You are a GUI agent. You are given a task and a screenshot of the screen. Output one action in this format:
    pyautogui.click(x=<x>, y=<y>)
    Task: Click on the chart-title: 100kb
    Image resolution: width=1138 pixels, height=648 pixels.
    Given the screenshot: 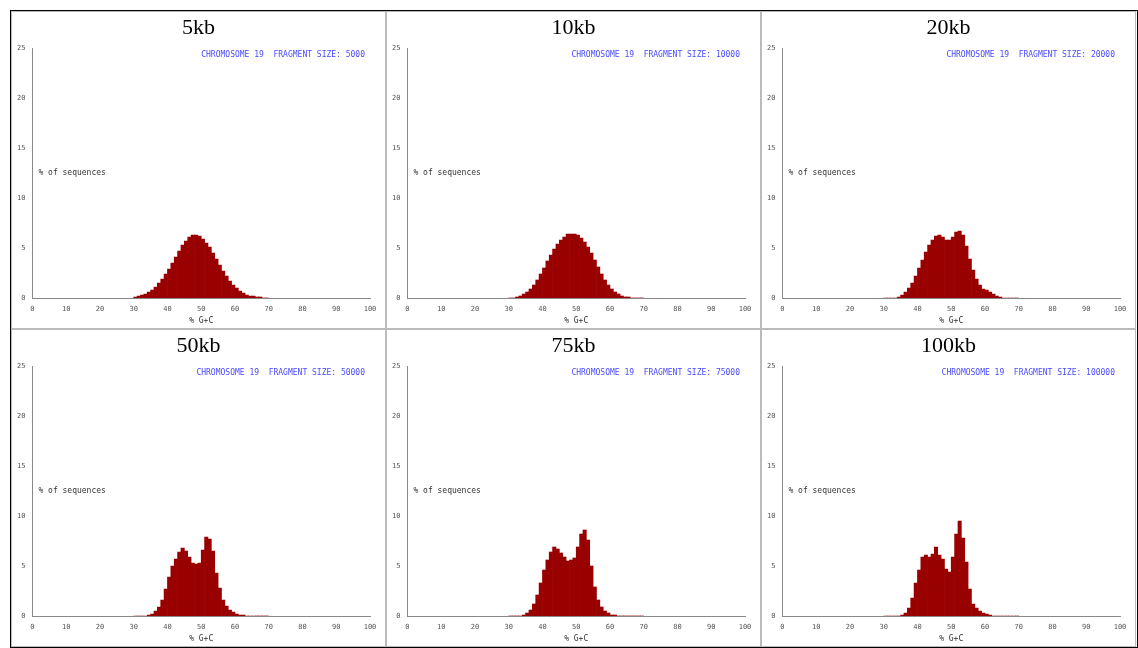 What is the action you would take?
    pyautogui.click(x=948, y=344)
    